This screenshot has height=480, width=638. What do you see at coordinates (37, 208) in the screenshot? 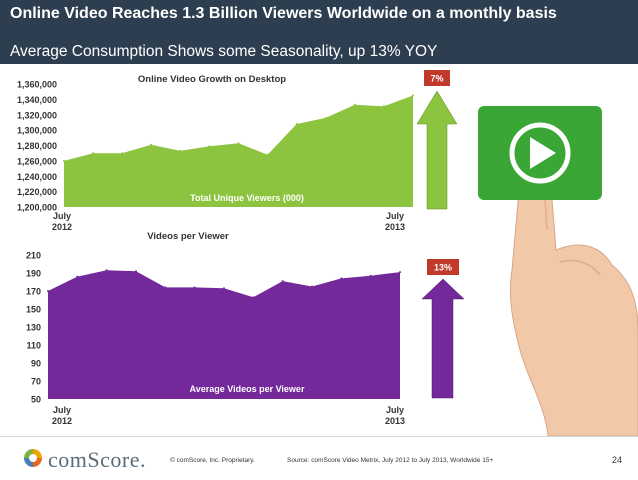
I see `y-tick-label: 1,200,000` at bounding box center [37, 208].